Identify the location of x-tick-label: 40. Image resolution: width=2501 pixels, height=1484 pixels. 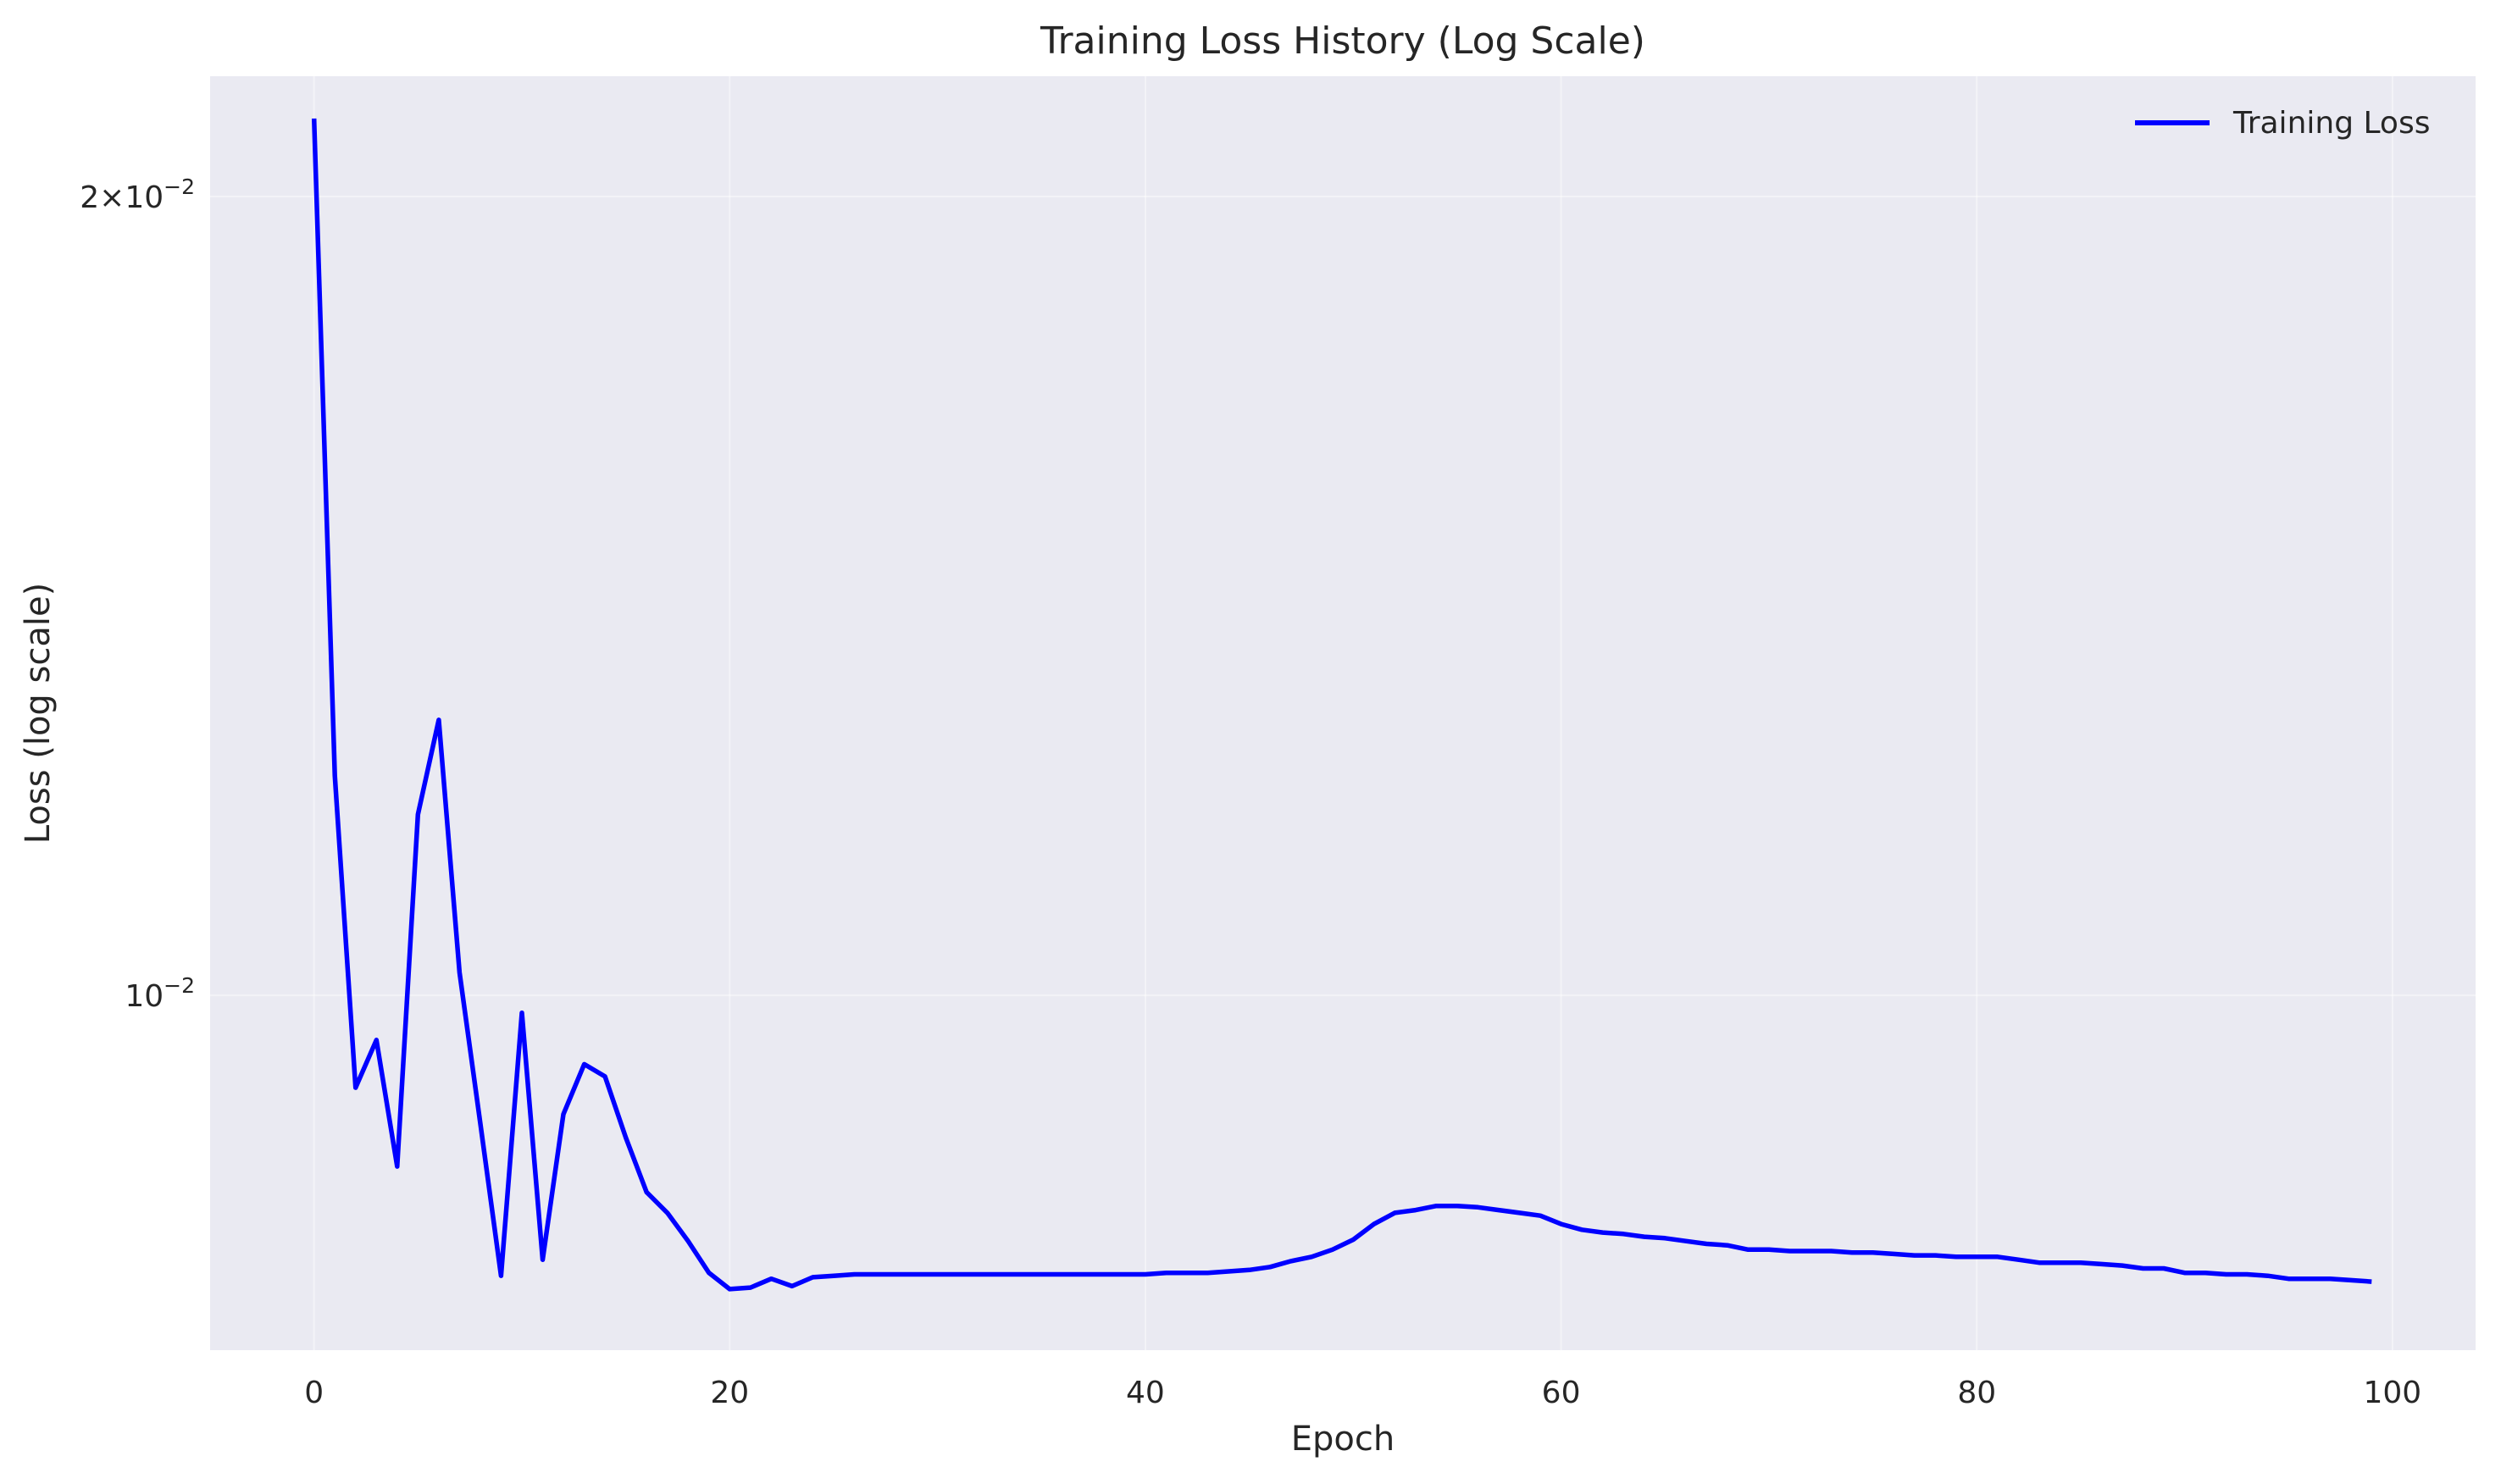
(1145, 1393).